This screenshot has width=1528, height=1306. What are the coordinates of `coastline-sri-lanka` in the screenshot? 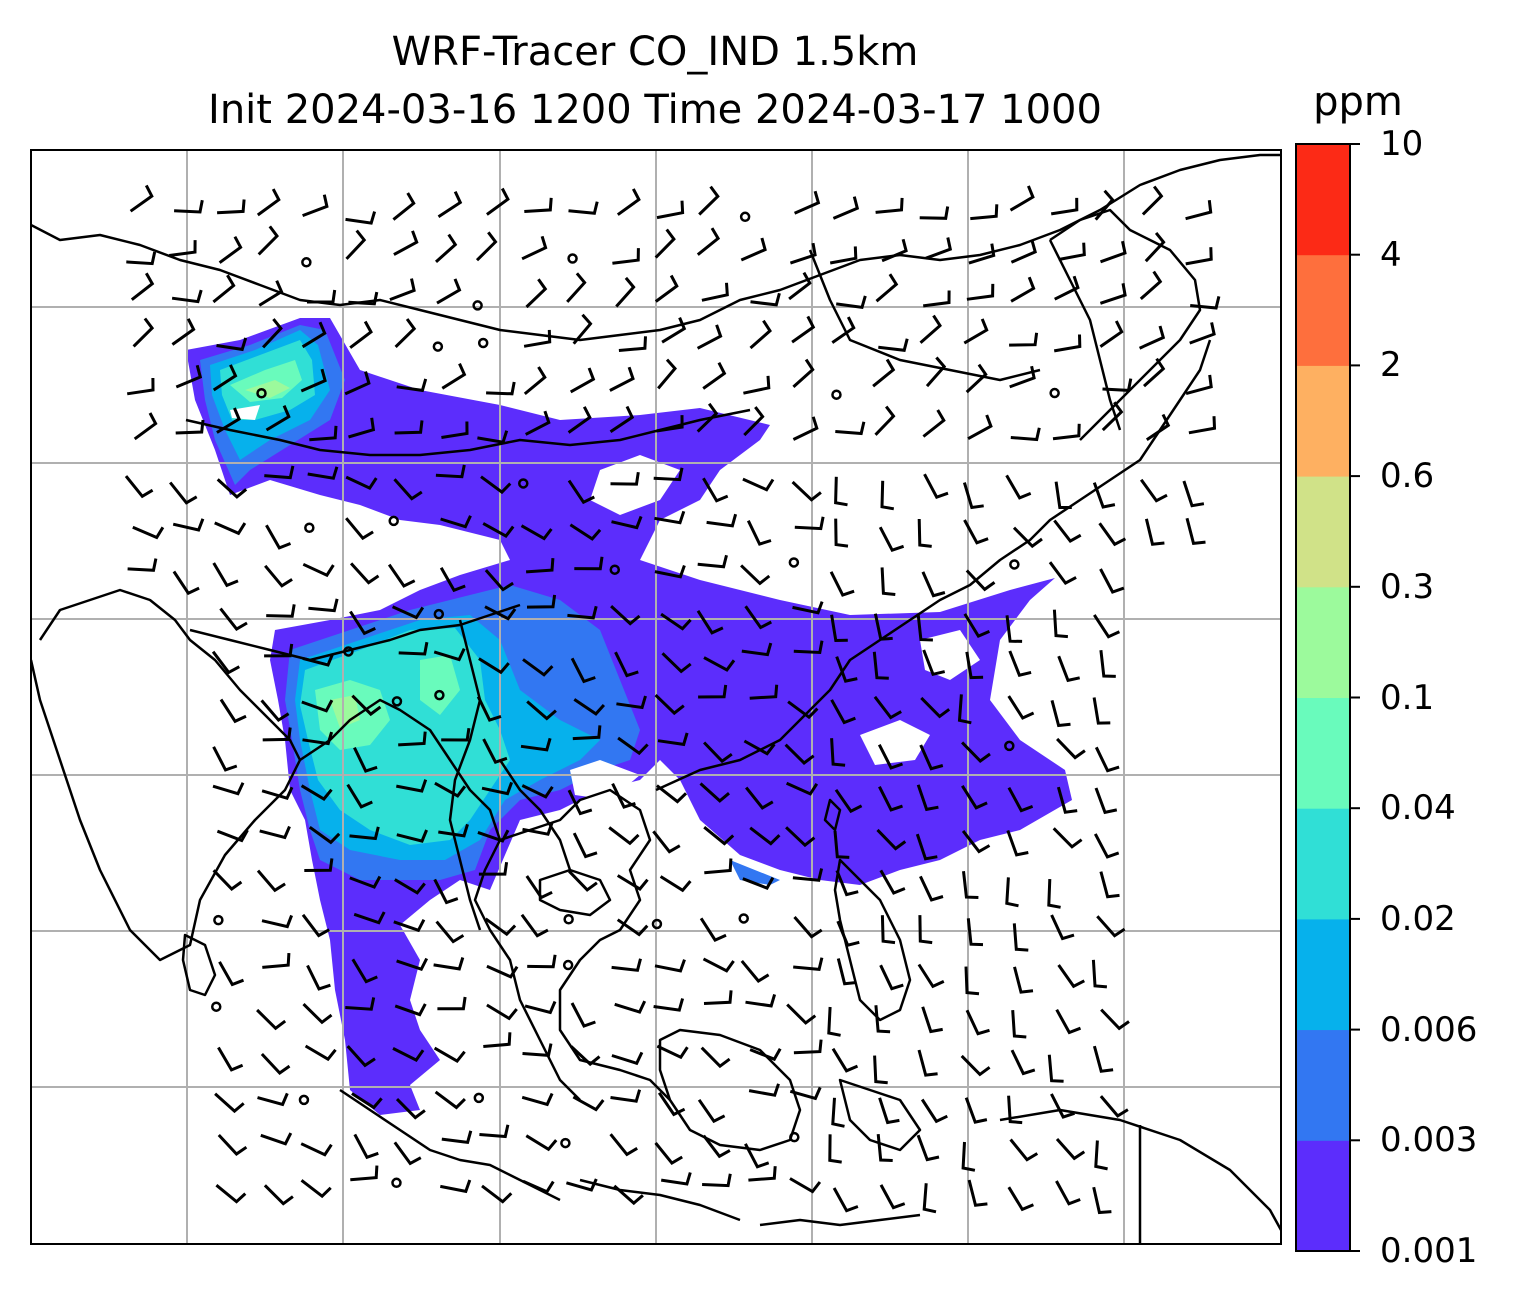 It's located at (199, 965).